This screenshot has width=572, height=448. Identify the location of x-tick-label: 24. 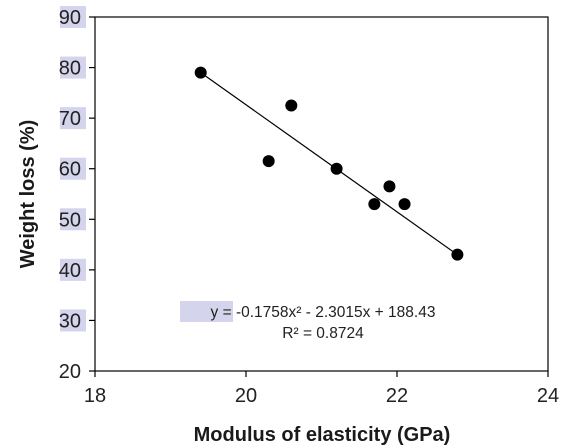
(548, 396).